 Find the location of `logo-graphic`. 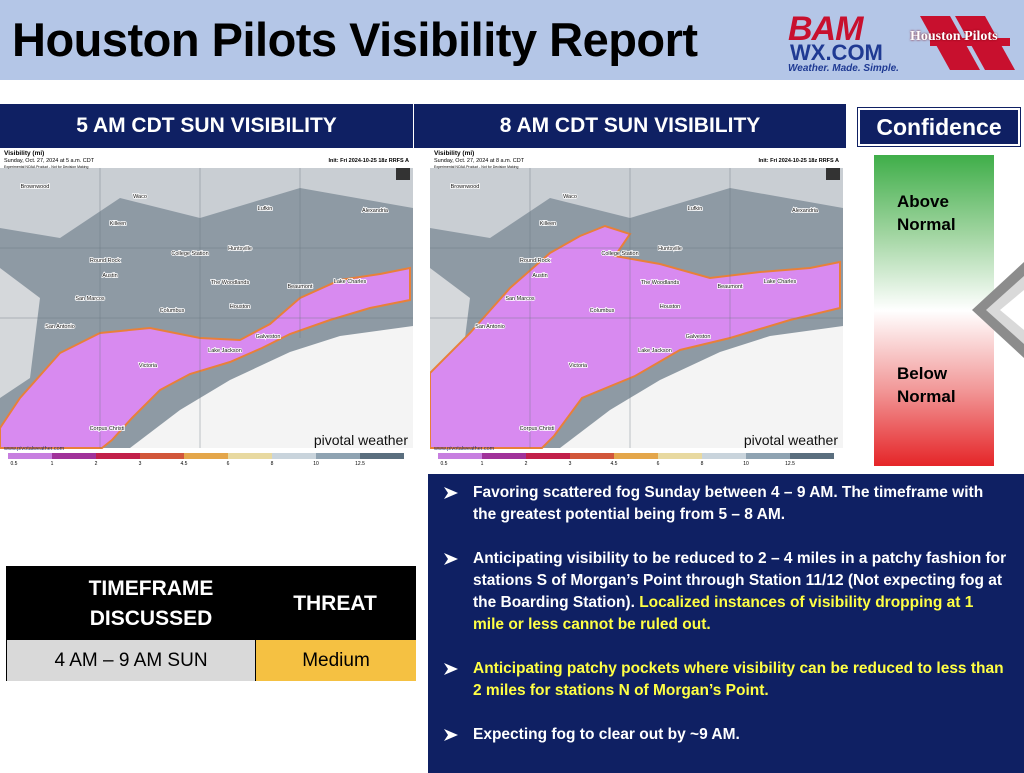

logo-graphic is located at coordinates (967, 43).